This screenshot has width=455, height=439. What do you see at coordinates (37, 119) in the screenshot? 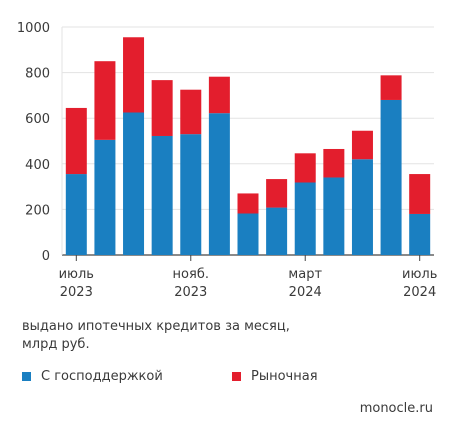
I see `y-tick-label: 600` at bounding box center [37, 119].